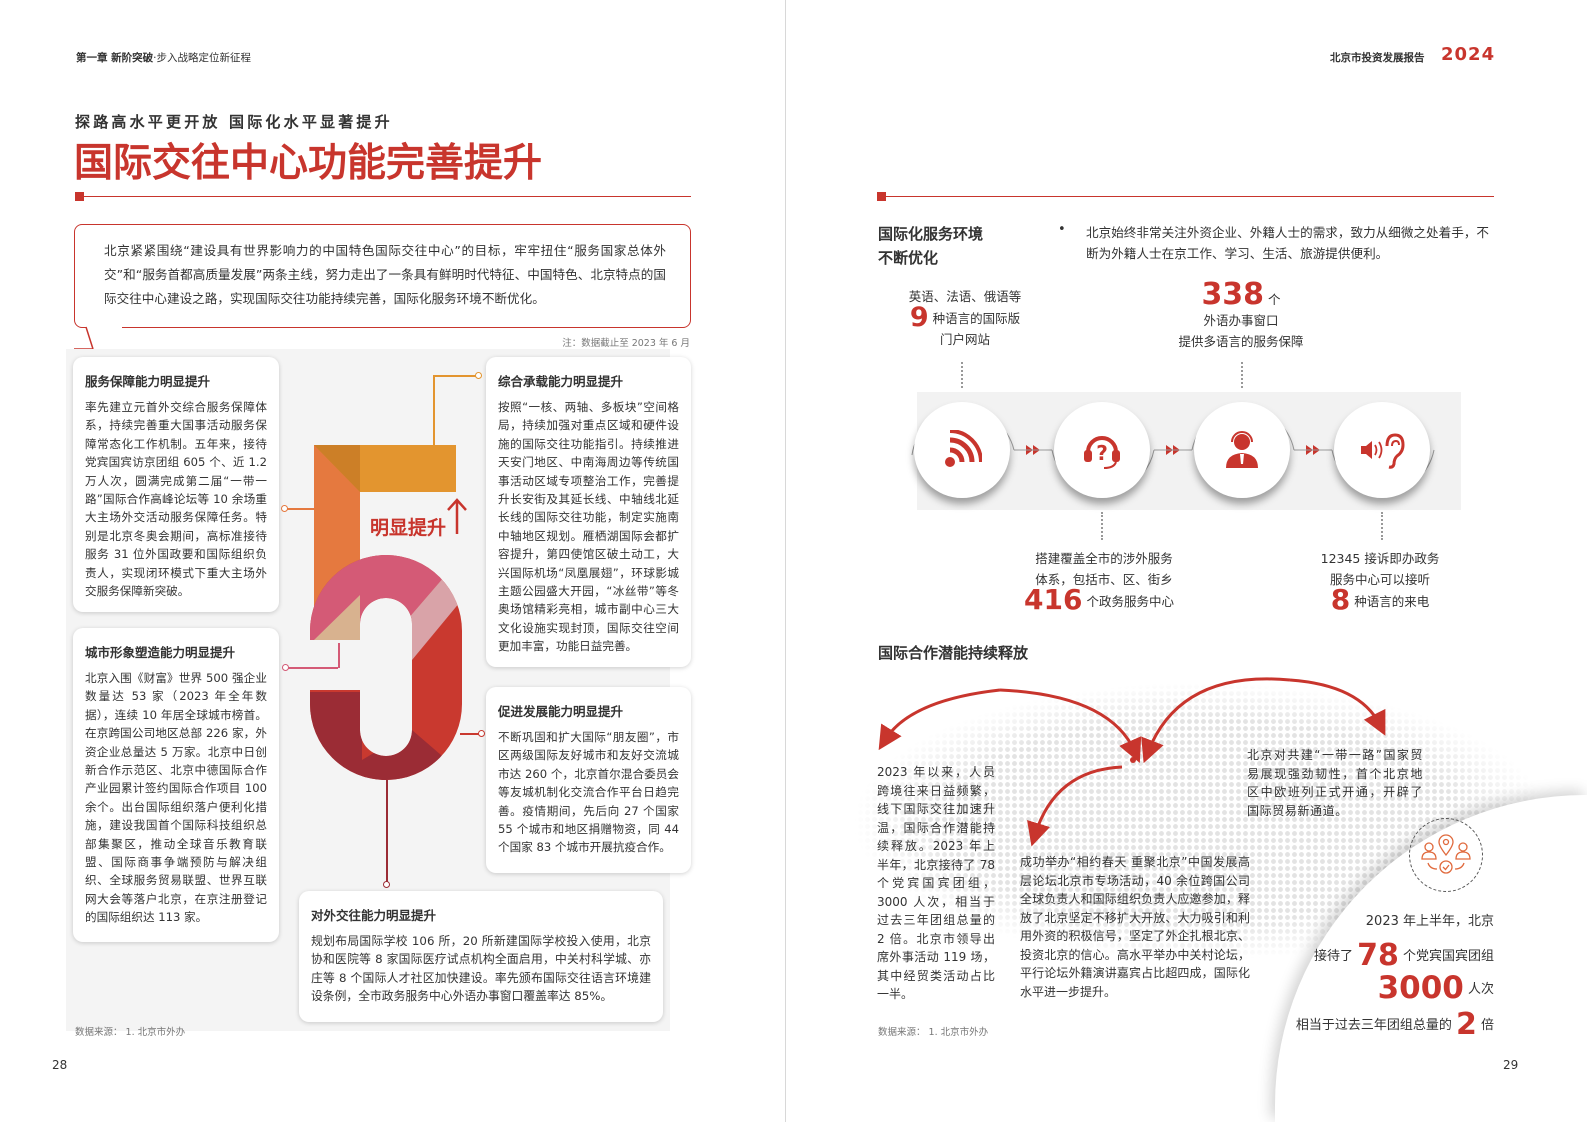  I want to click on highlight-line3: 3000 人次, so click(1382, 988).